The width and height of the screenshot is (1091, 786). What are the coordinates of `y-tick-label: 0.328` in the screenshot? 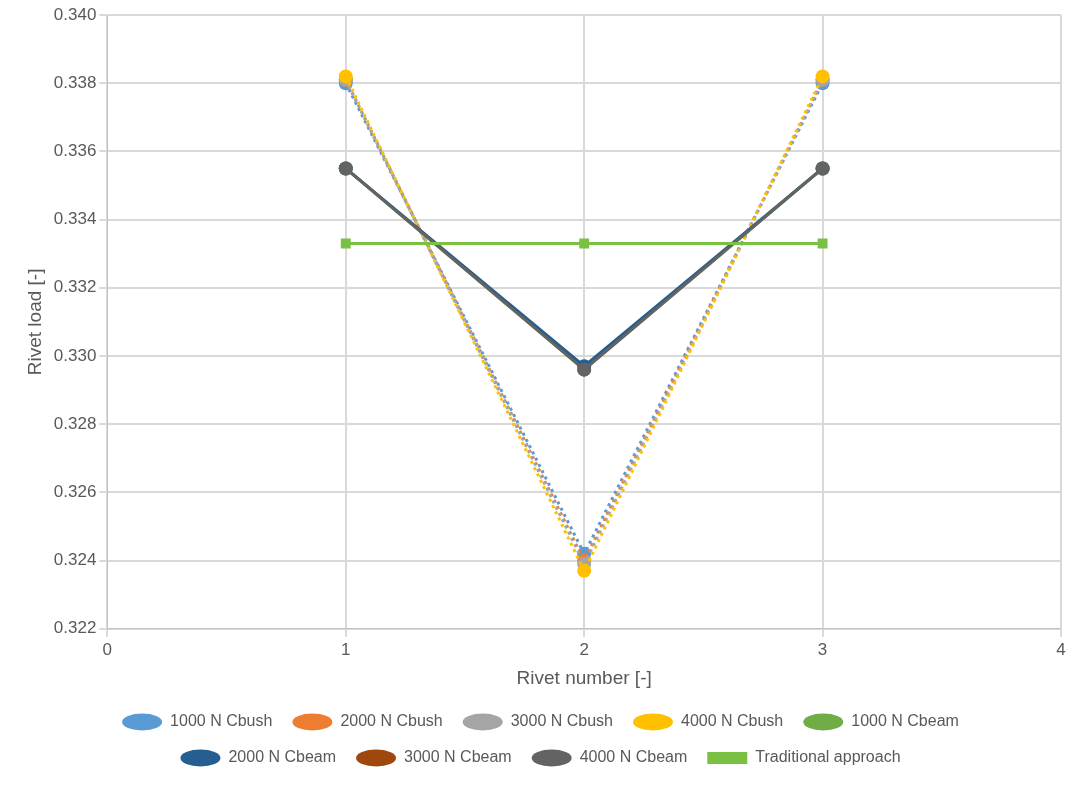 It's located at (75, 423).